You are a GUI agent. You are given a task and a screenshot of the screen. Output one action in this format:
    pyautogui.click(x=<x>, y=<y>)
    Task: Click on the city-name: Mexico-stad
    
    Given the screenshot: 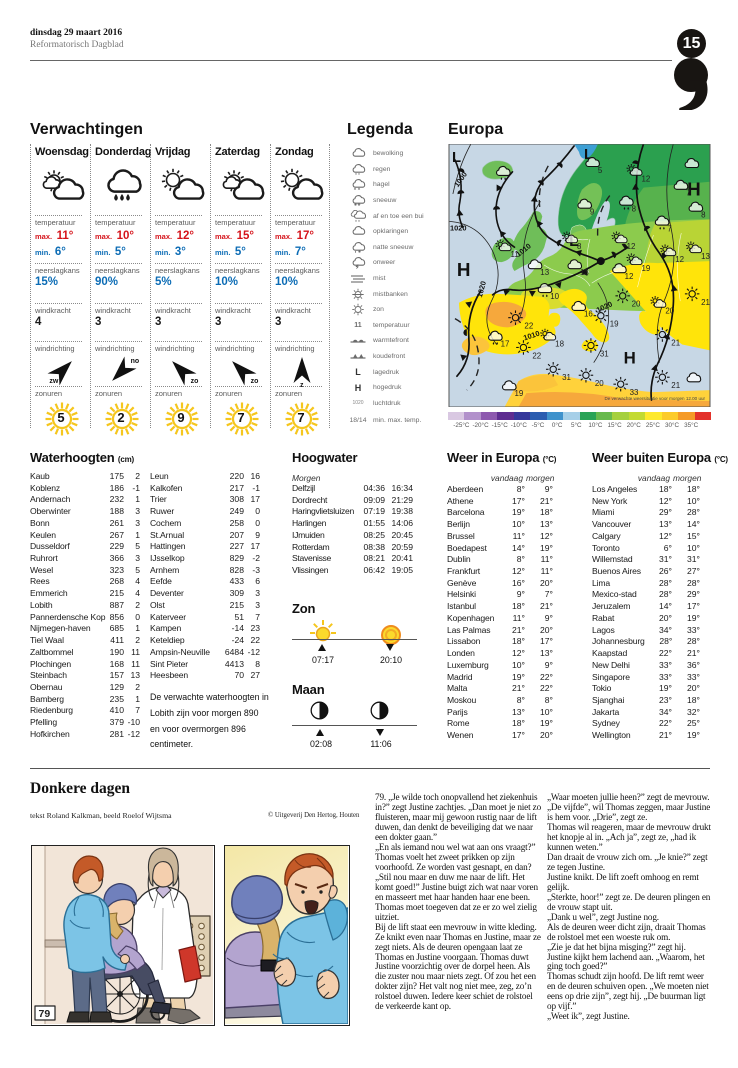 What is the action you would take?
    pyautogui.click(x=614, y=594)
    